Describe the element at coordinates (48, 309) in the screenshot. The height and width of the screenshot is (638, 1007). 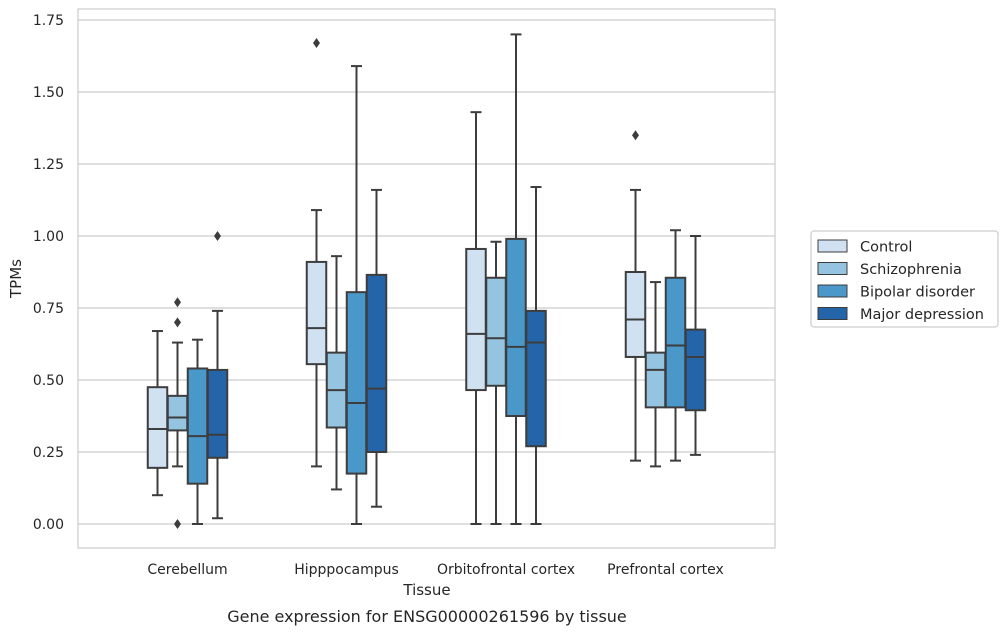
I see `y-tick-label: 0.75` at that location.